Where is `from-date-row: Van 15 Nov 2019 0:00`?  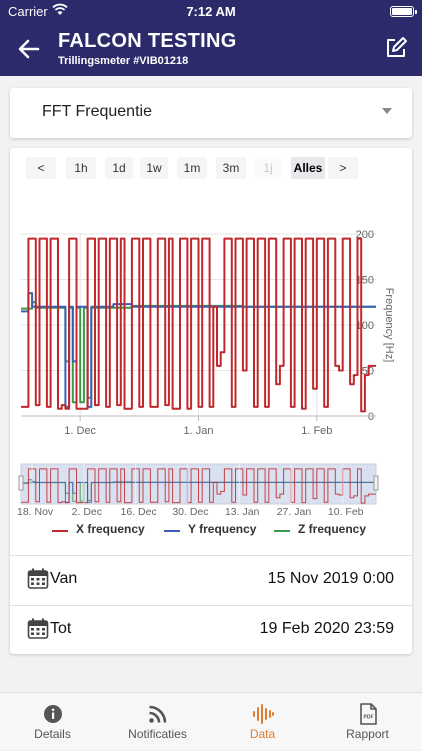
from-date-row: Van 15 Nov 2019 0:00 is located at coordinates (211, 581).